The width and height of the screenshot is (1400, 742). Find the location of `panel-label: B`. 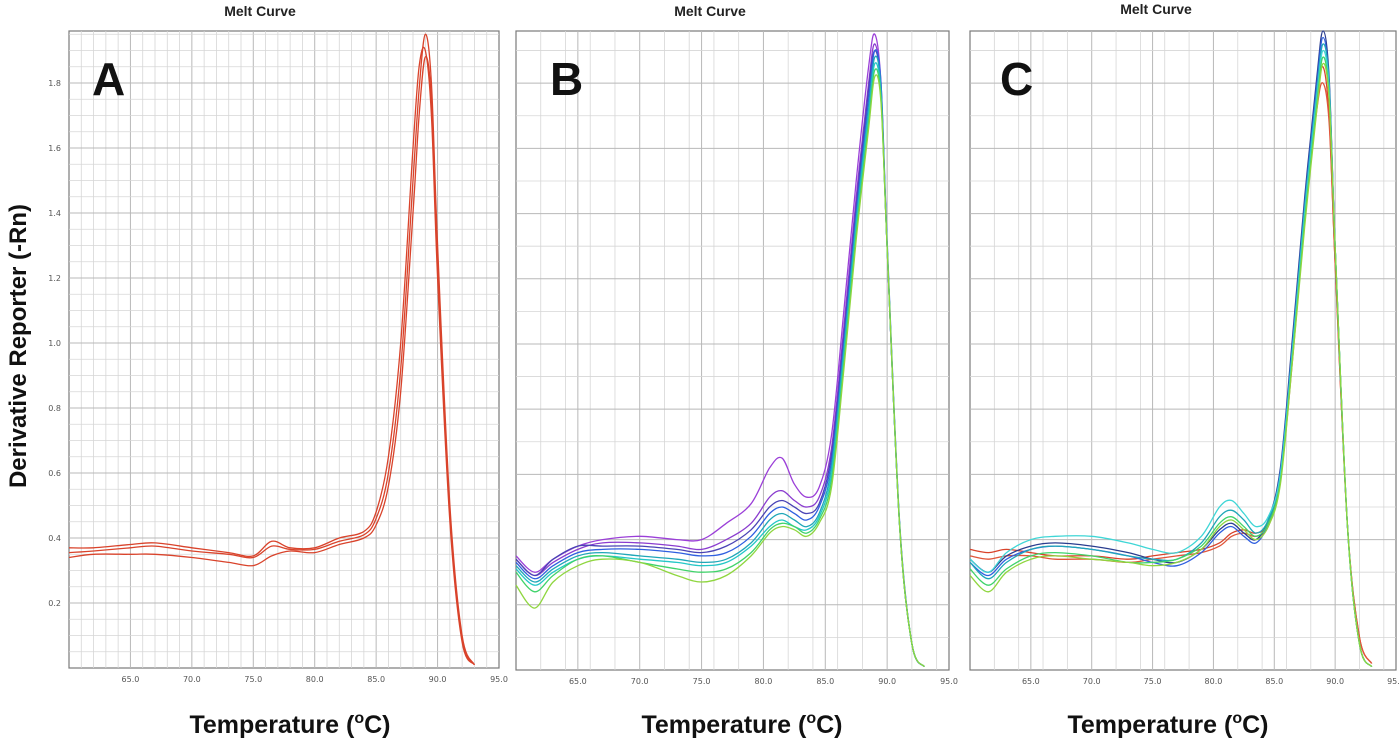

panel-label: B is located at coordinates (566, 79).